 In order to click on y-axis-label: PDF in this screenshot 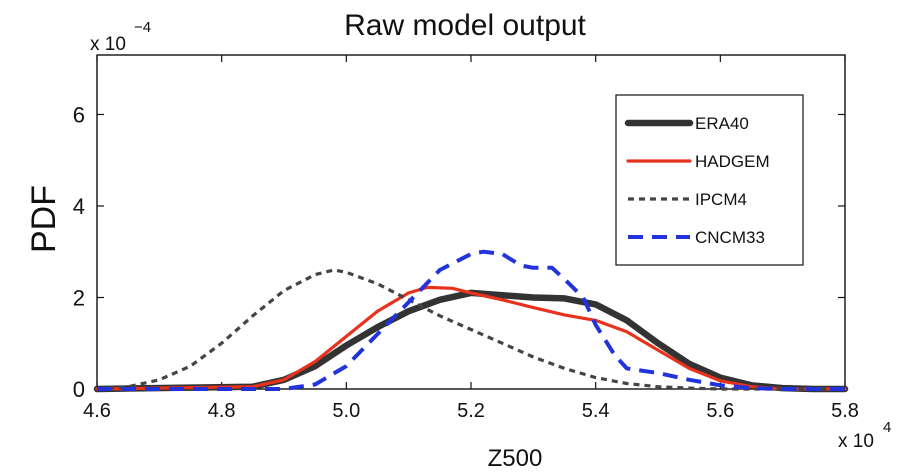, I will do `click(44, 219)`.